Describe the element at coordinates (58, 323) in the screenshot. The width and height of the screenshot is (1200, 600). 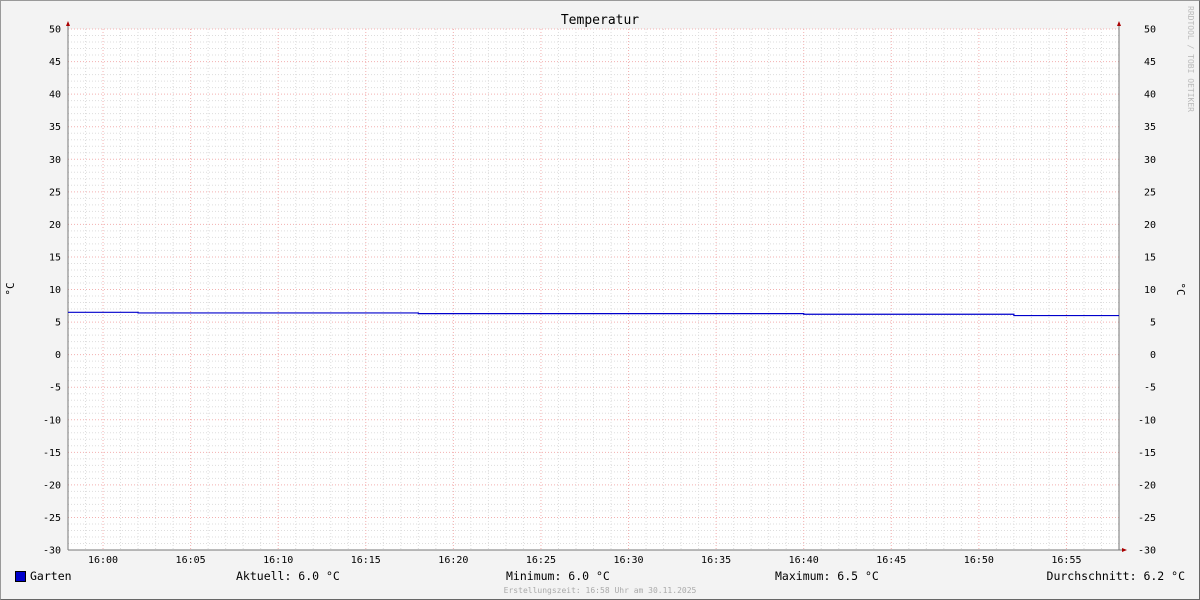
I see `y-tick-label: 5` at that location.